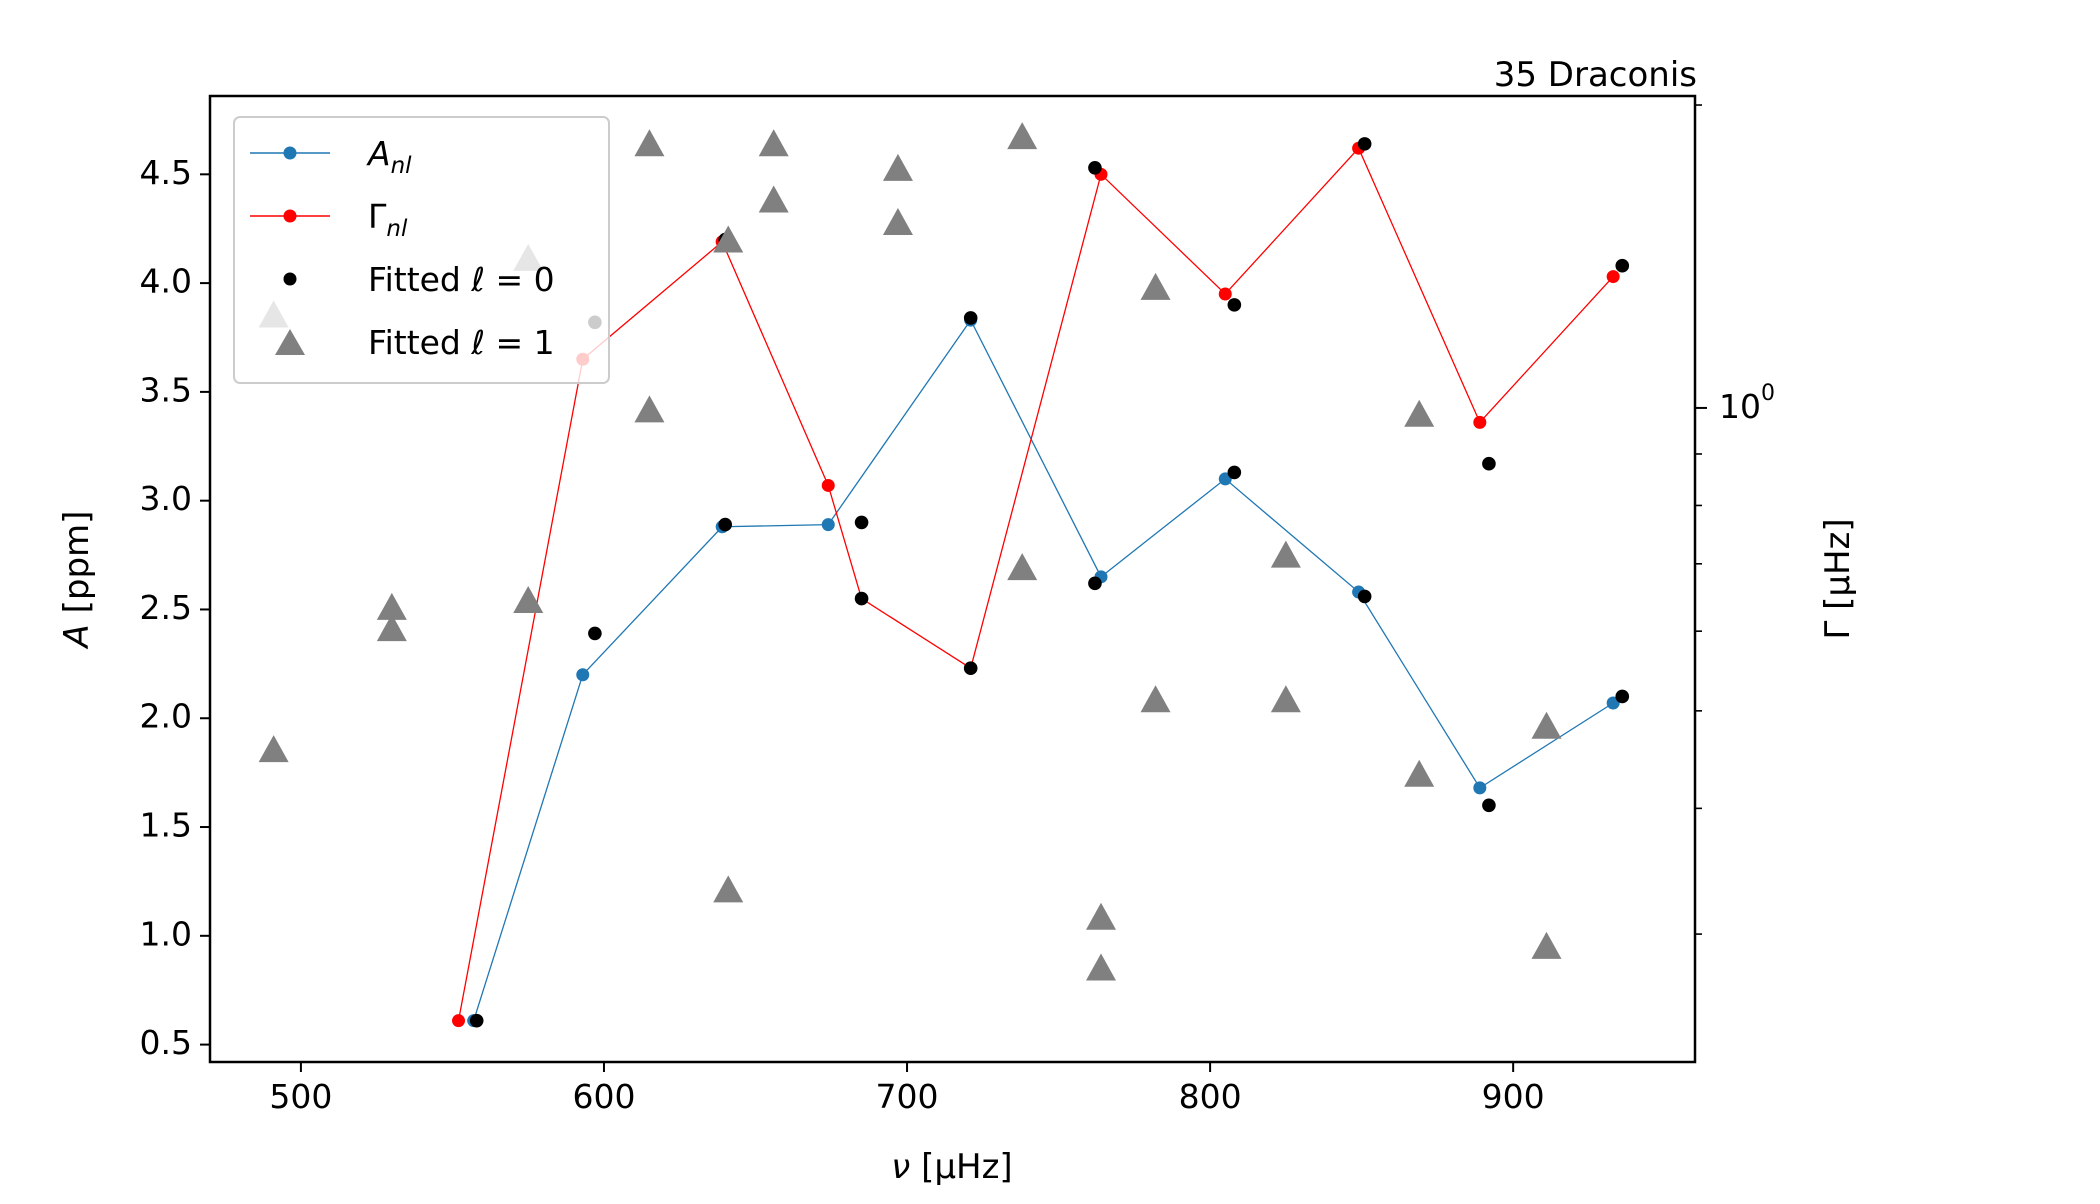  I want to click on legend: Anl Γnl Fitted ℓ = 0 Fitted ℓ = 1, so click(421, 250).